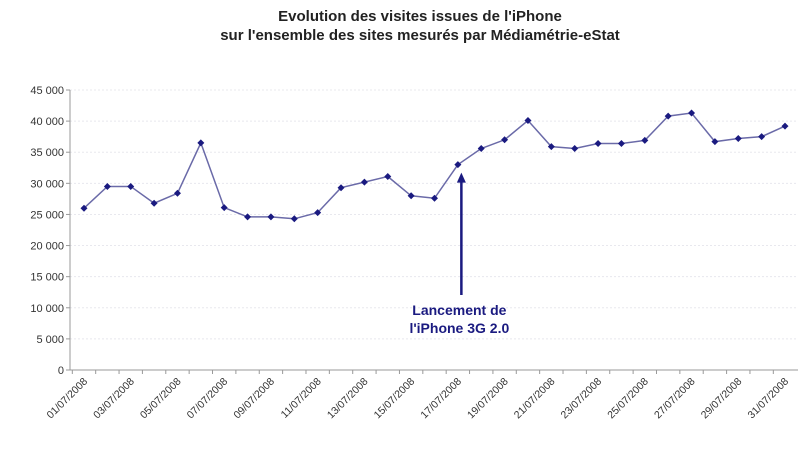 The width and height of the screenshot is (800, 450). Describe the element at coordinates (47, 247) in the screenshot. I see `y-tick-label: 20 000` at that location.